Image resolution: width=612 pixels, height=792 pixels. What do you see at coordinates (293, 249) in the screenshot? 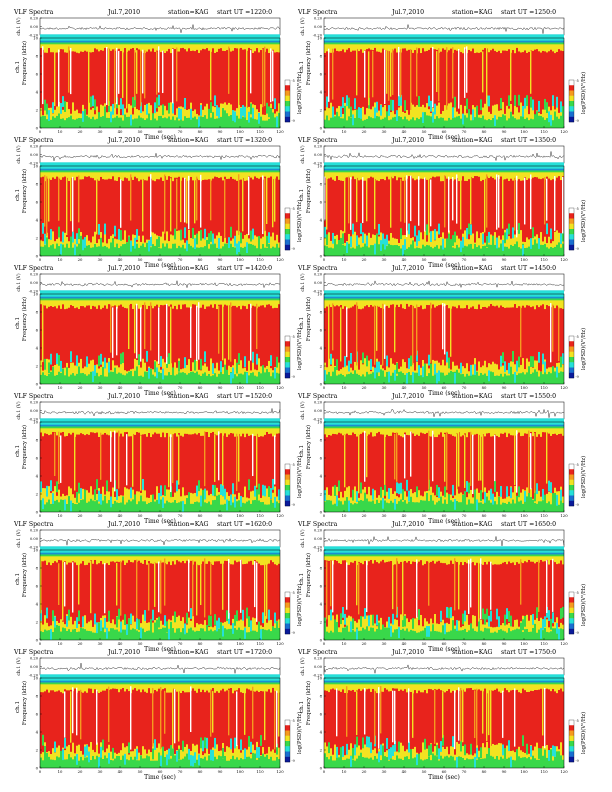
I see `colorbar-tick-label: -9` at bounding box center [293, 249].